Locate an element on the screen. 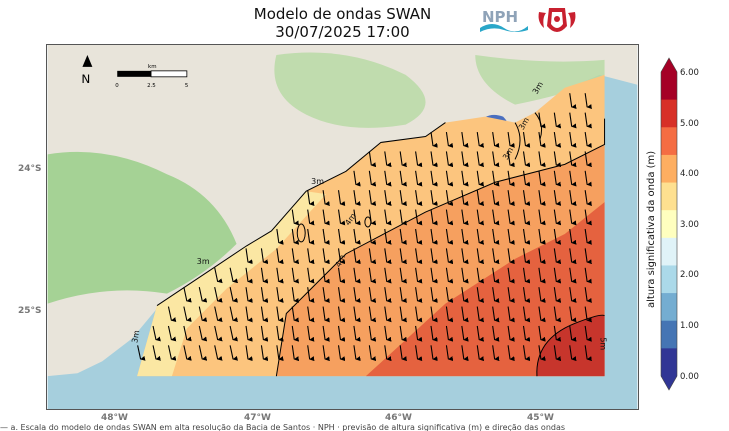 Image resolution: width=729 pixels, height=431 pixels. contour-island is located at coordinates (301, 233).